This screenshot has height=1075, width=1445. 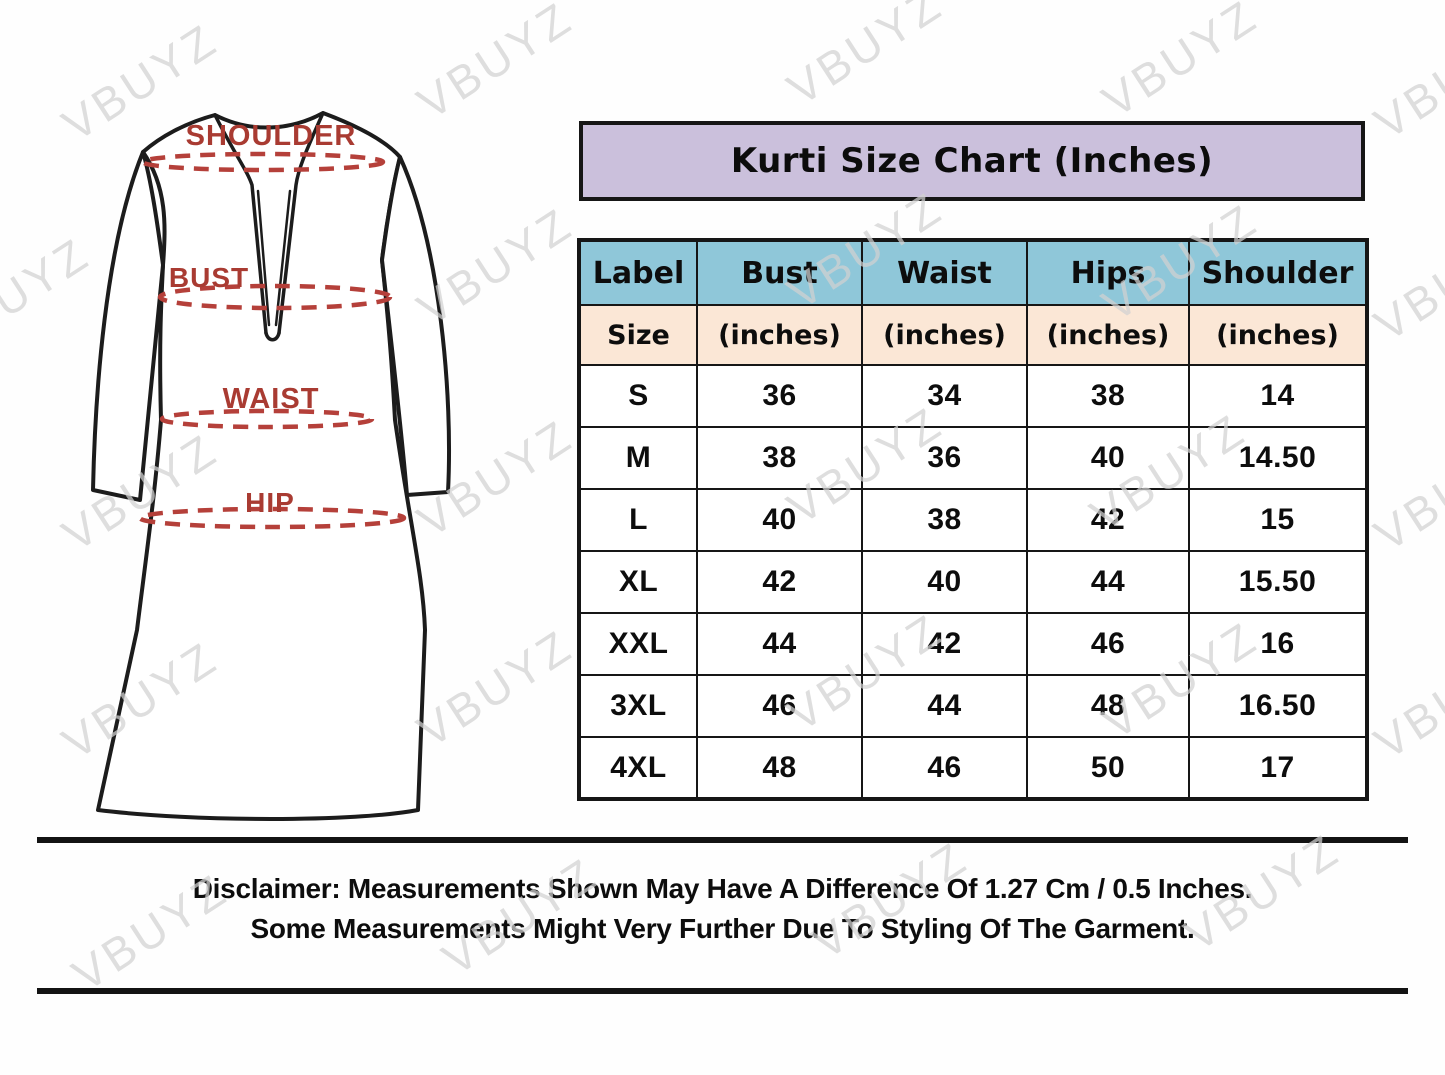 I want to click on hip-dash-line, so click(x=272, y=518).